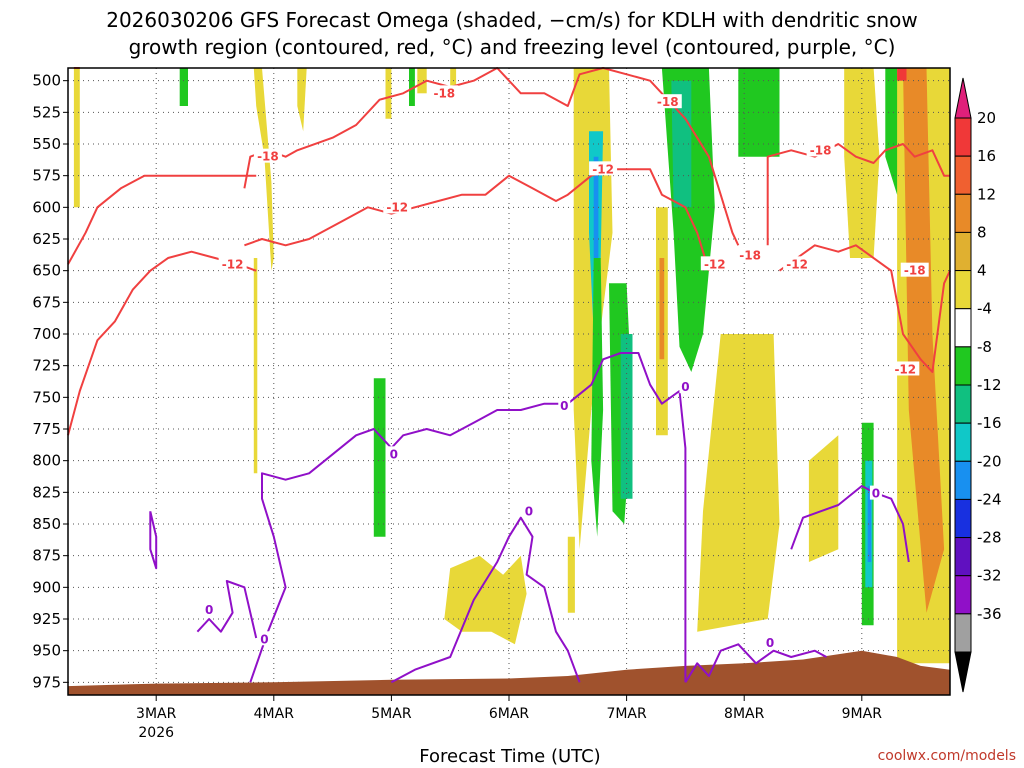 This screenshot has width=1024, height=768. I want to click on contour-label-15: 0, so click(529, 511).